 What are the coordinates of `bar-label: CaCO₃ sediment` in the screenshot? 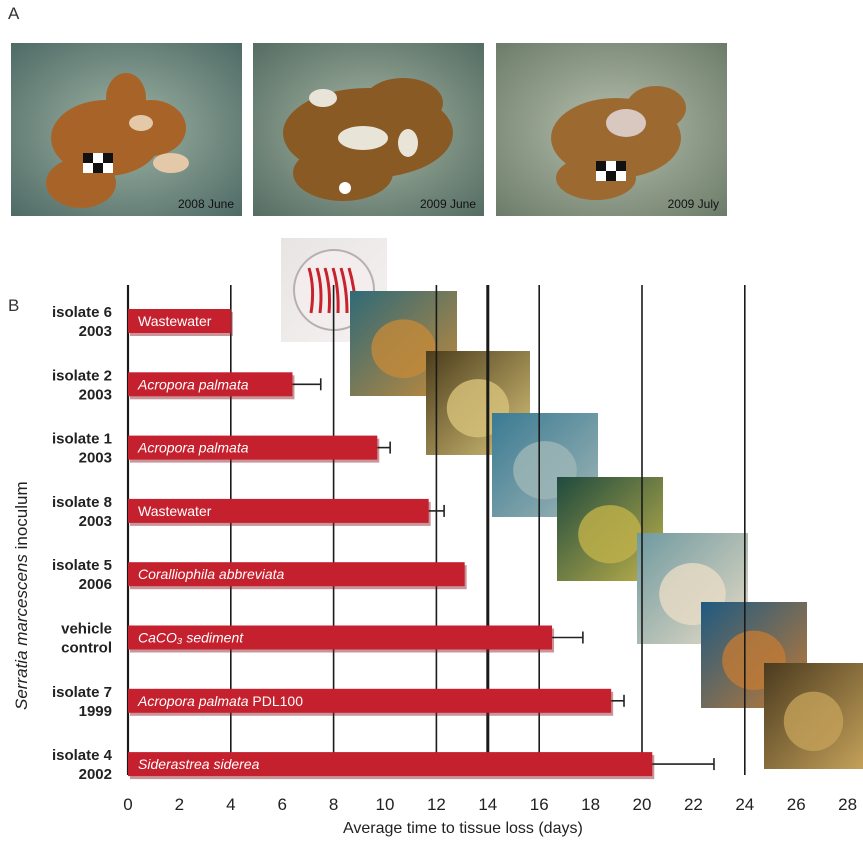 It's located at (191, 638).